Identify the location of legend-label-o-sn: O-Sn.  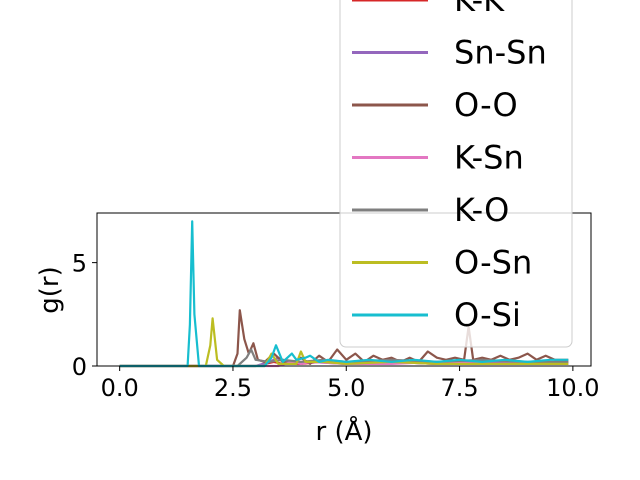
(493, 263).